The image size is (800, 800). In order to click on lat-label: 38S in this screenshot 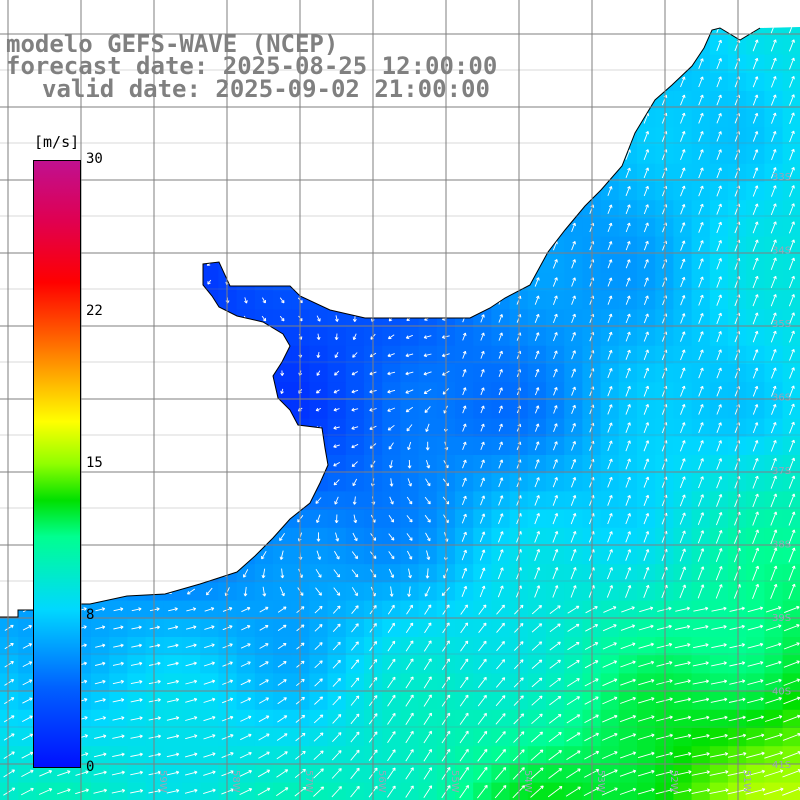, I will do `click(781, 545)`.